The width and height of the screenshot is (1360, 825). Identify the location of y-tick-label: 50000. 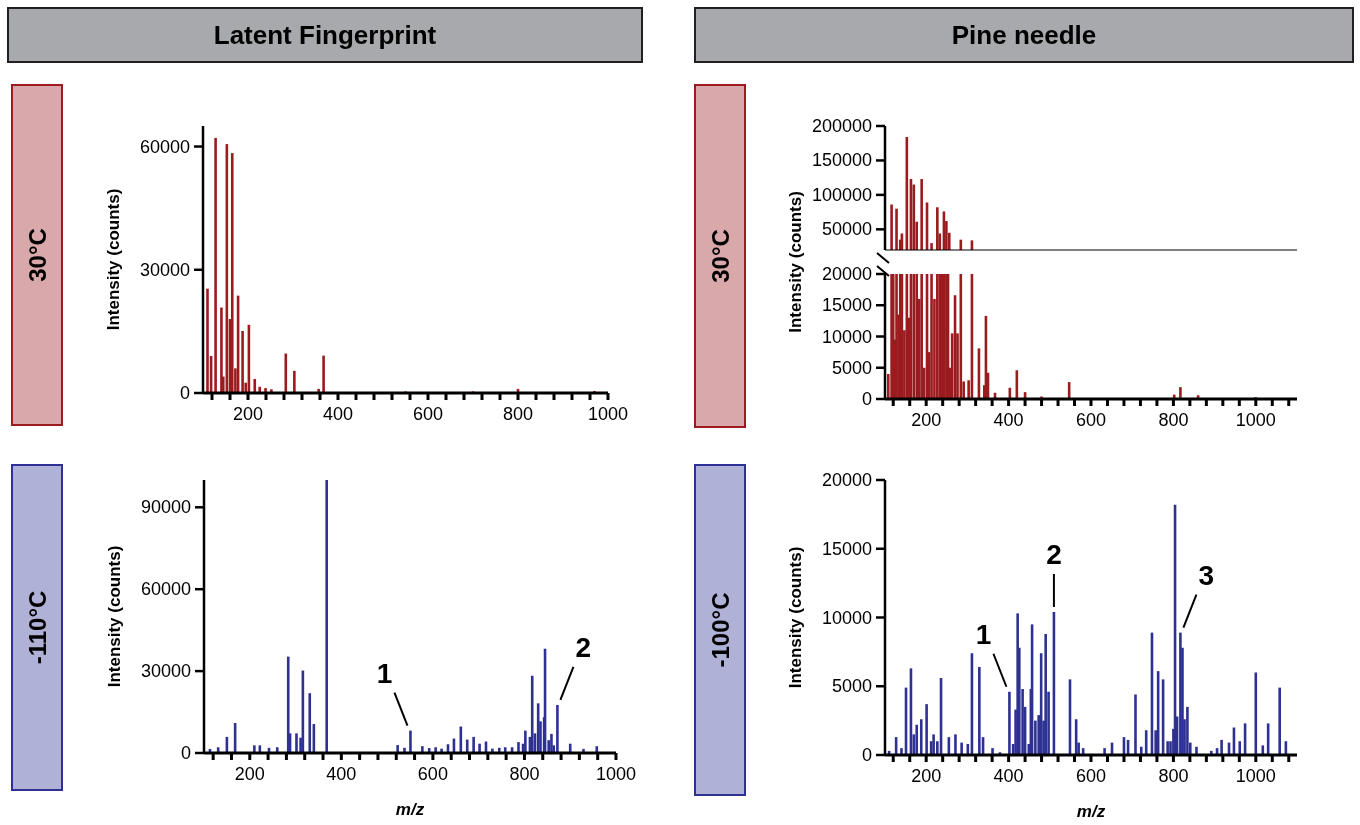
(846, 229).